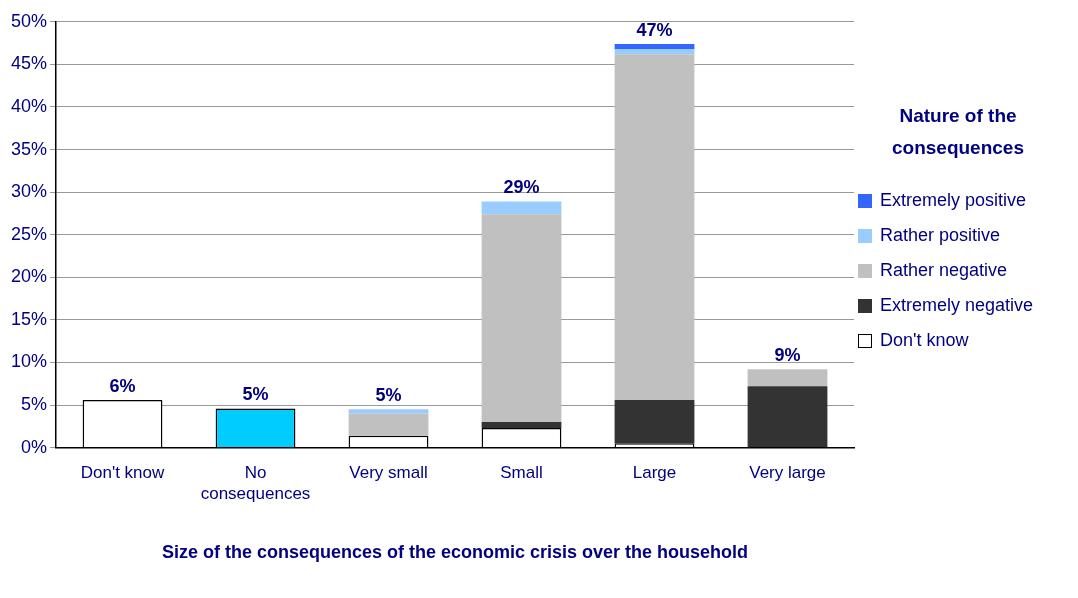 This screenshot has height=598, width=1078. Describe the element at coordinates (924, 340) in the screenshot. I see `text: Don't know` at that location.